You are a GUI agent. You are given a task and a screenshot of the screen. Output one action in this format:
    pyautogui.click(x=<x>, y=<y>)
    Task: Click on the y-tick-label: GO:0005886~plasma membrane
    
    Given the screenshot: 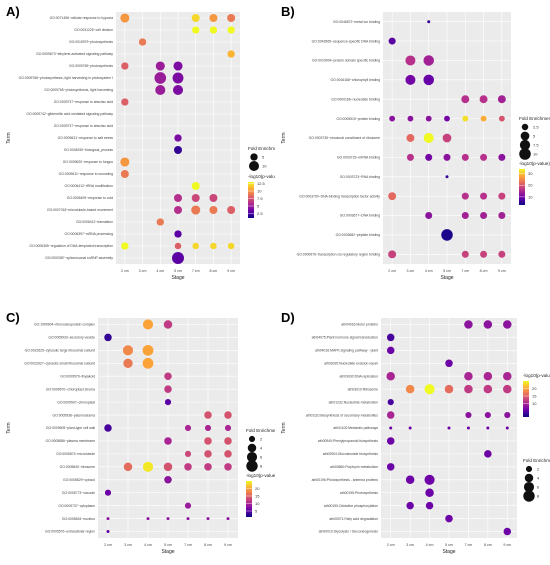 What is the action you would take?
    pyautogui.click(x=71, y=441)
    